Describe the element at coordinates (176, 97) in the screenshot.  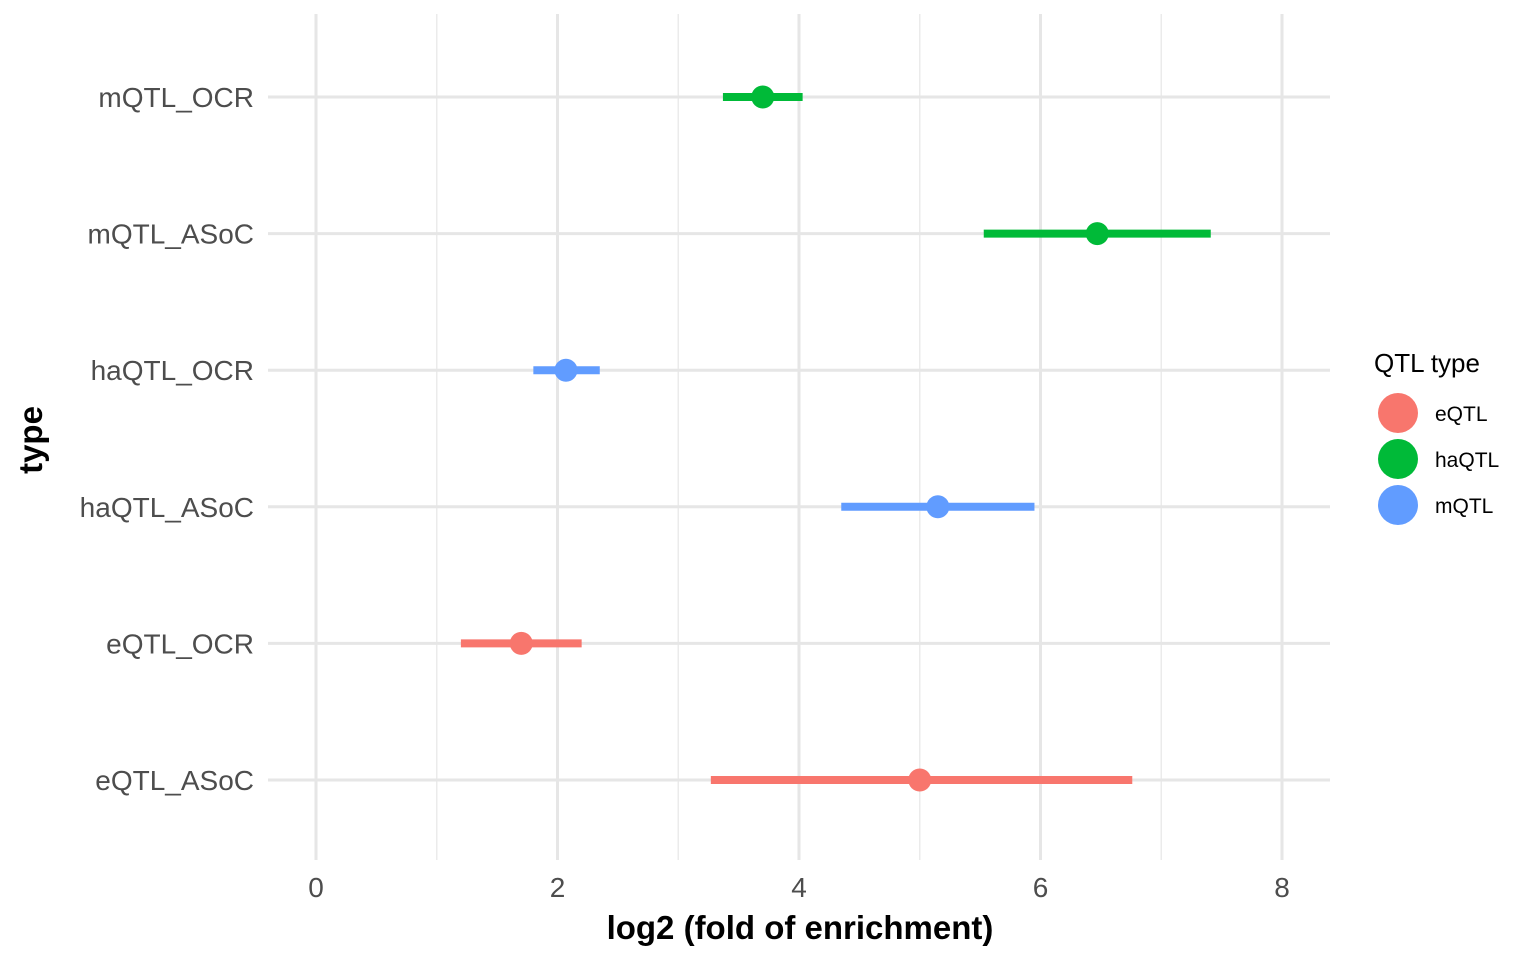
I see `y-tick-label-mQTL_OCR: mQTL_OCR` at that location.